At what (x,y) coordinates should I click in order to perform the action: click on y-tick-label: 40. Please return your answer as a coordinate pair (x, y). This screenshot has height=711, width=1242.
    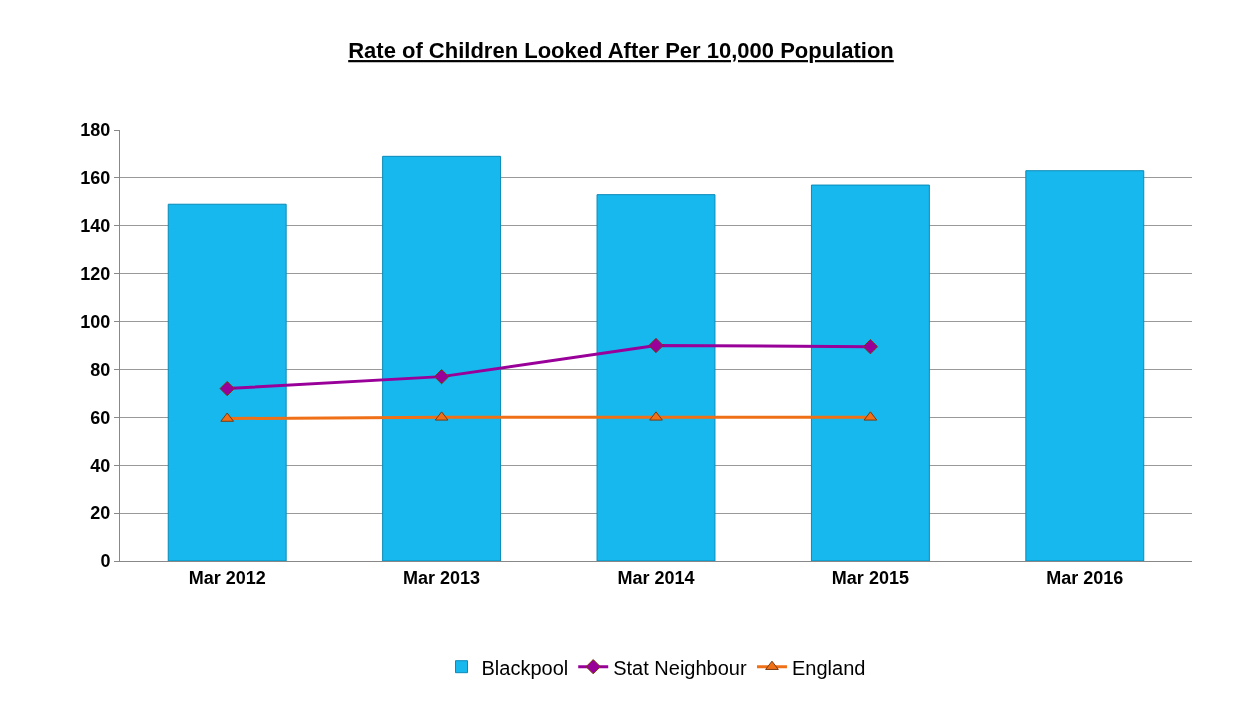
    Looking at the image, I should click on (100, 465).